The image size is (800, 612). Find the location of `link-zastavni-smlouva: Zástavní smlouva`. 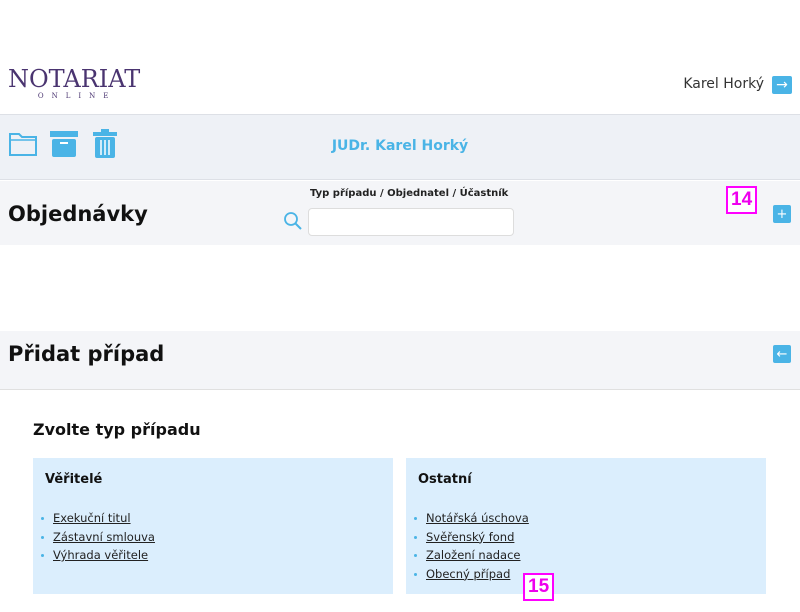

link-zastavni-smlouva: Zástavní smlouva is located at coordinates (104, 536).